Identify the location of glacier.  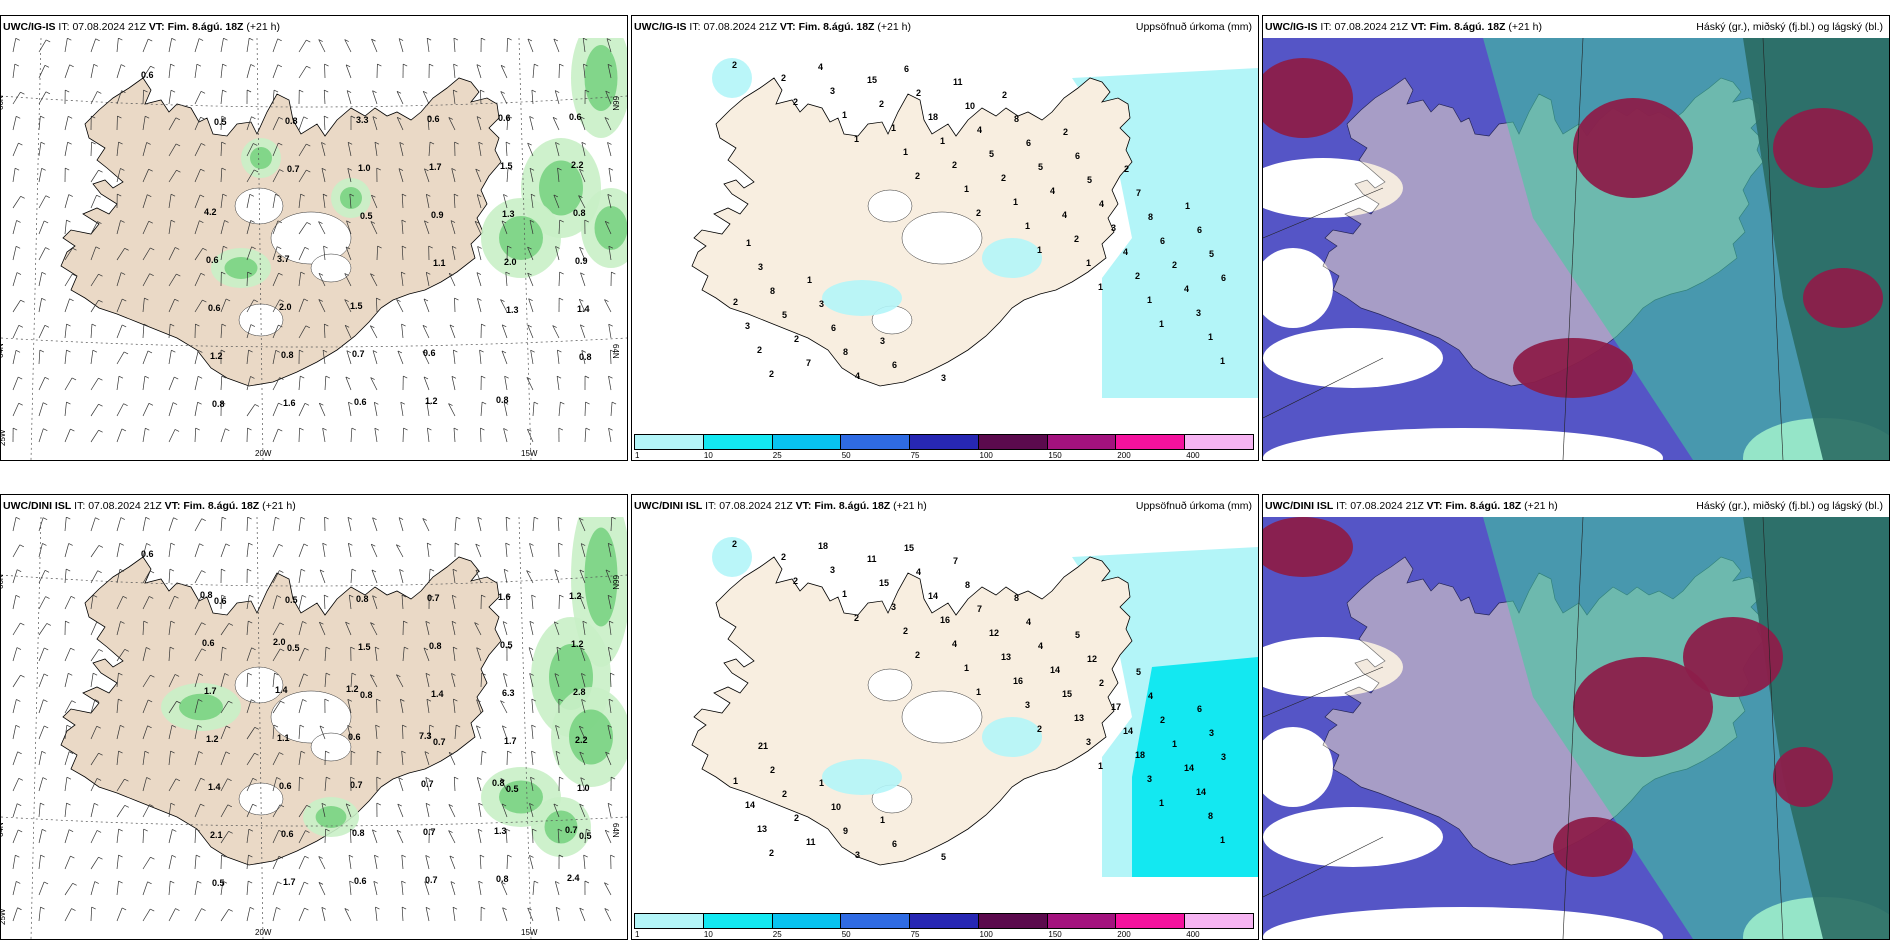
(890, 206).